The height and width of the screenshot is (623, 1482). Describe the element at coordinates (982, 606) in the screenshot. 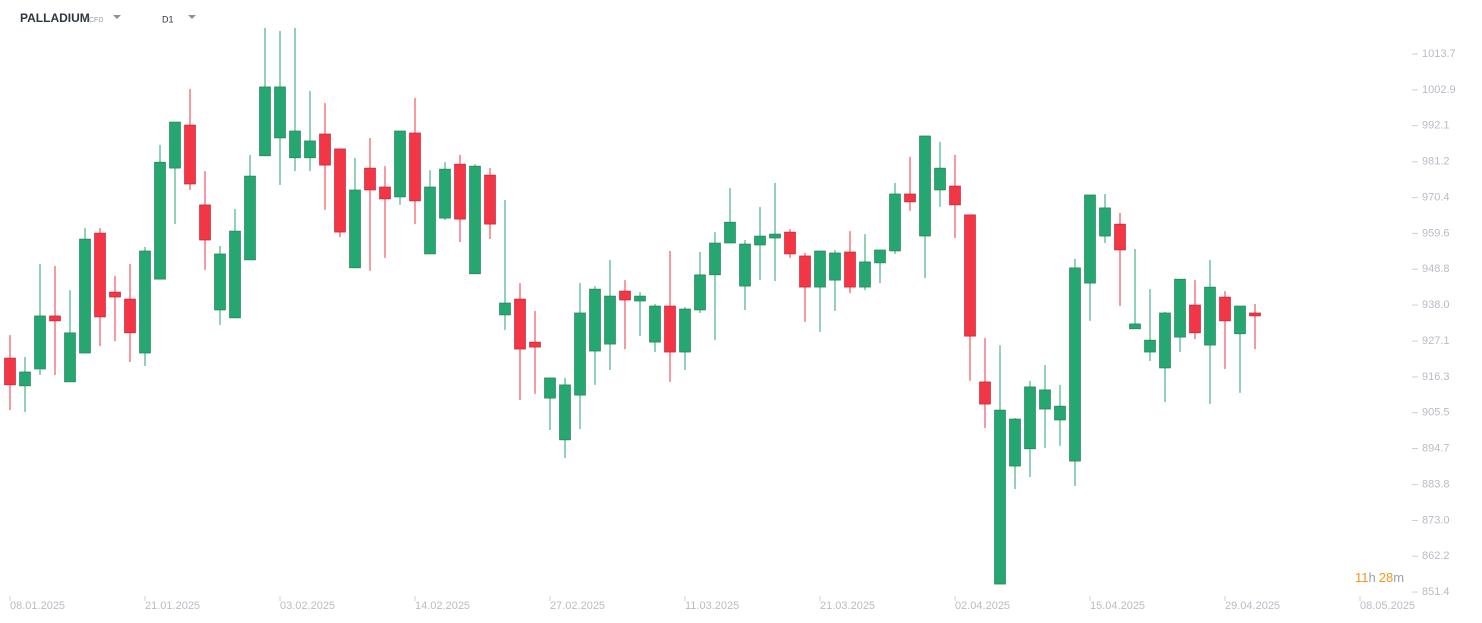

I see `x-tick-label: 02.04.2025` at that location.